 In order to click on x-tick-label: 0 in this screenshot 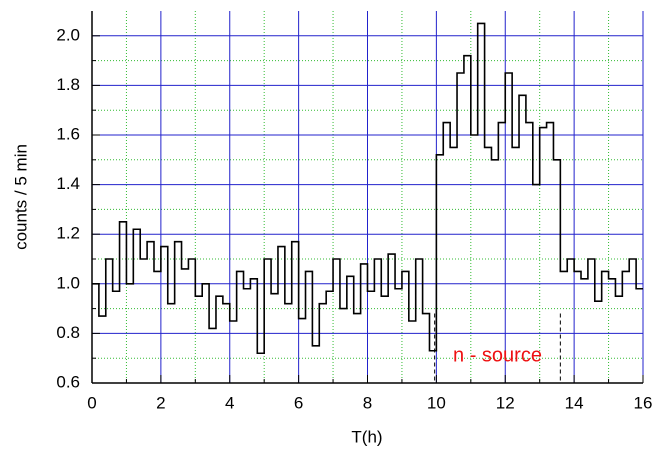, I will do `click(91, 402)`.